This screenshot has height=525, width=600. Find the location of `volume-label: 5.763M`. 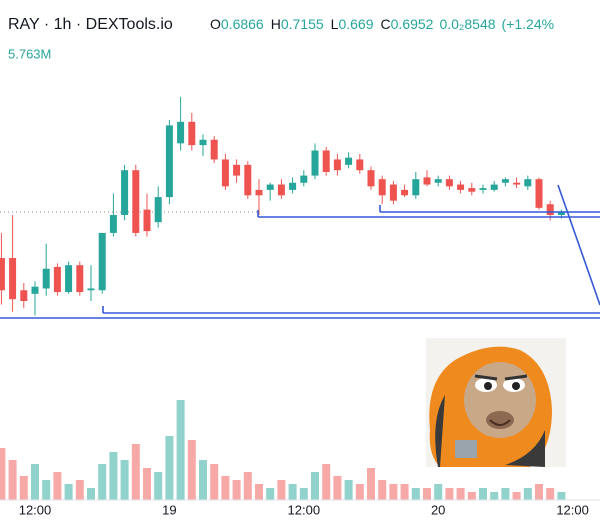

volume-label: 5.763M is located at coordinates (29, 53).